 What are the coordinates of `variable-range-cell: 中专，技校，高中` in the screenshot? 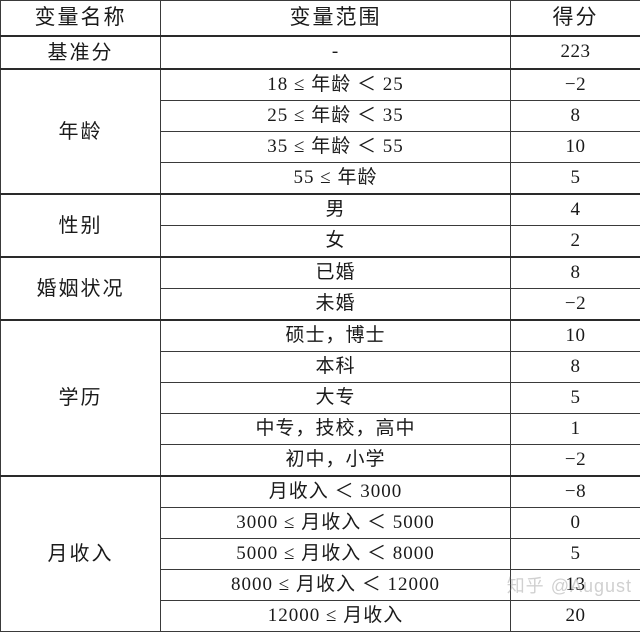 It's located at (336, 429).